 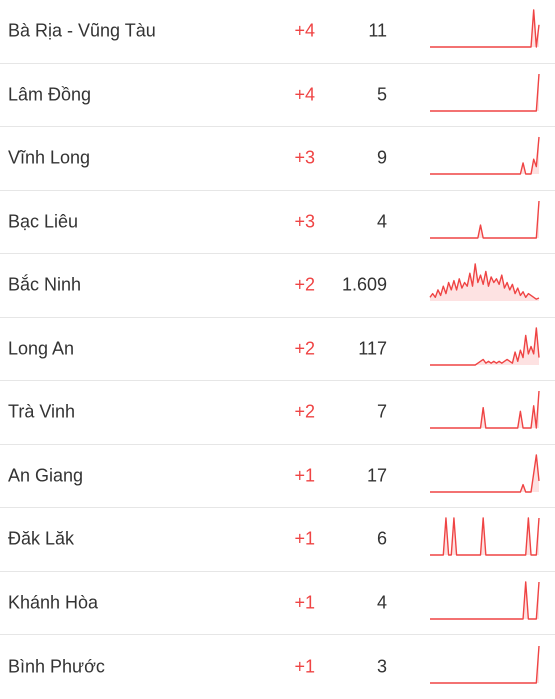 What do you see at coordinates (46, 475) in the screenshot?
I see `province-name: An Giang` at bounding box center [46, 475].